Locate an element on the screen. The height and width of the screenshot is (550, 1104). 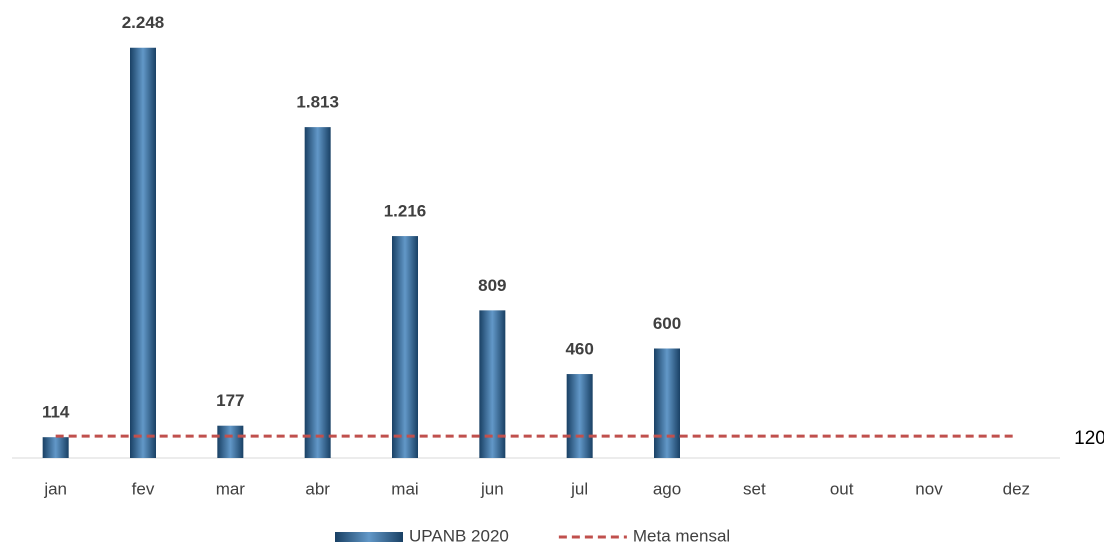
x-tick-label: set is located at coordinates (754, 488).